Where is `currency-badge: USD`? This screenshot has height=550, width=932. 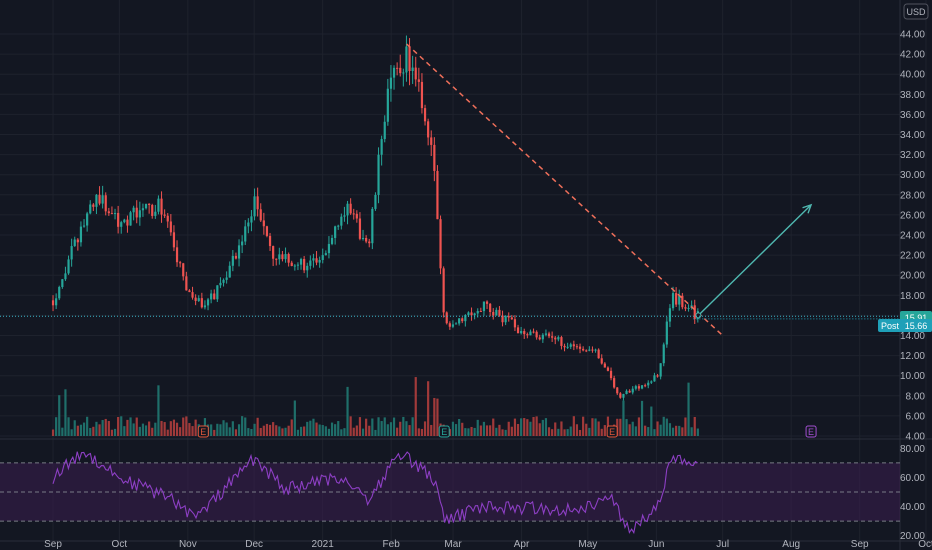 currency-badge: USD is located at coordinates (916, 11).